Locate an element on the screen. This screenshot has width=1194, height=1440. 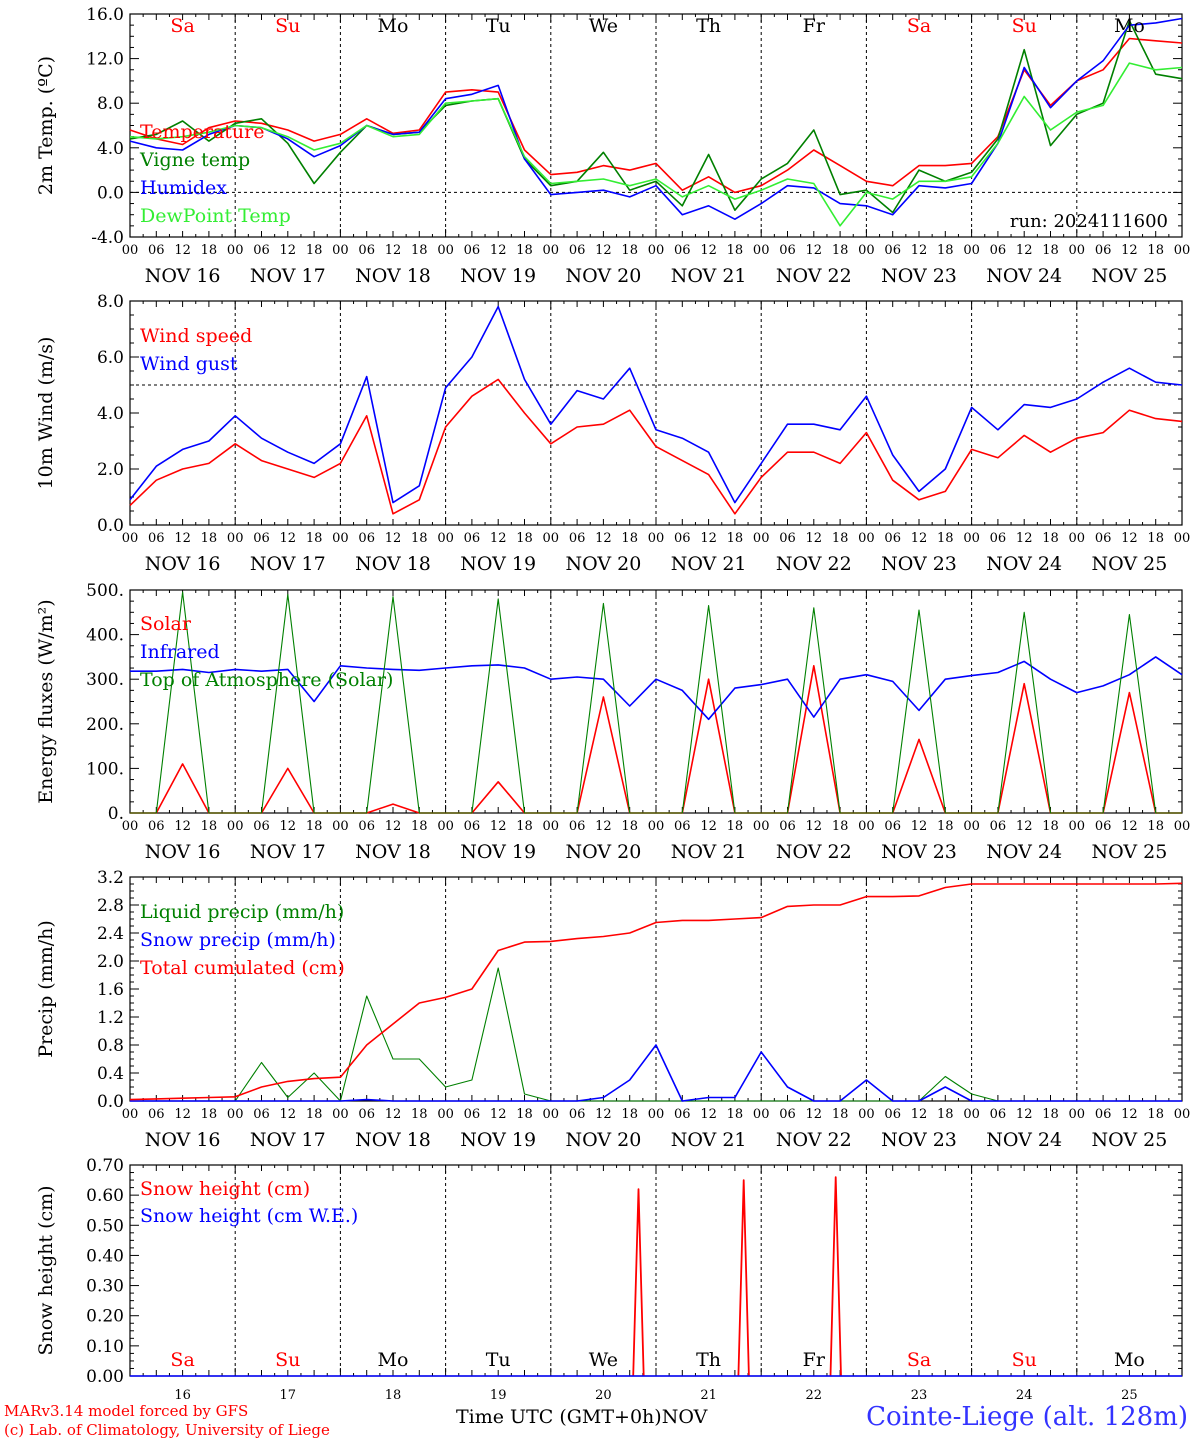
weekday-label: We is located at coordinates (603, 26).